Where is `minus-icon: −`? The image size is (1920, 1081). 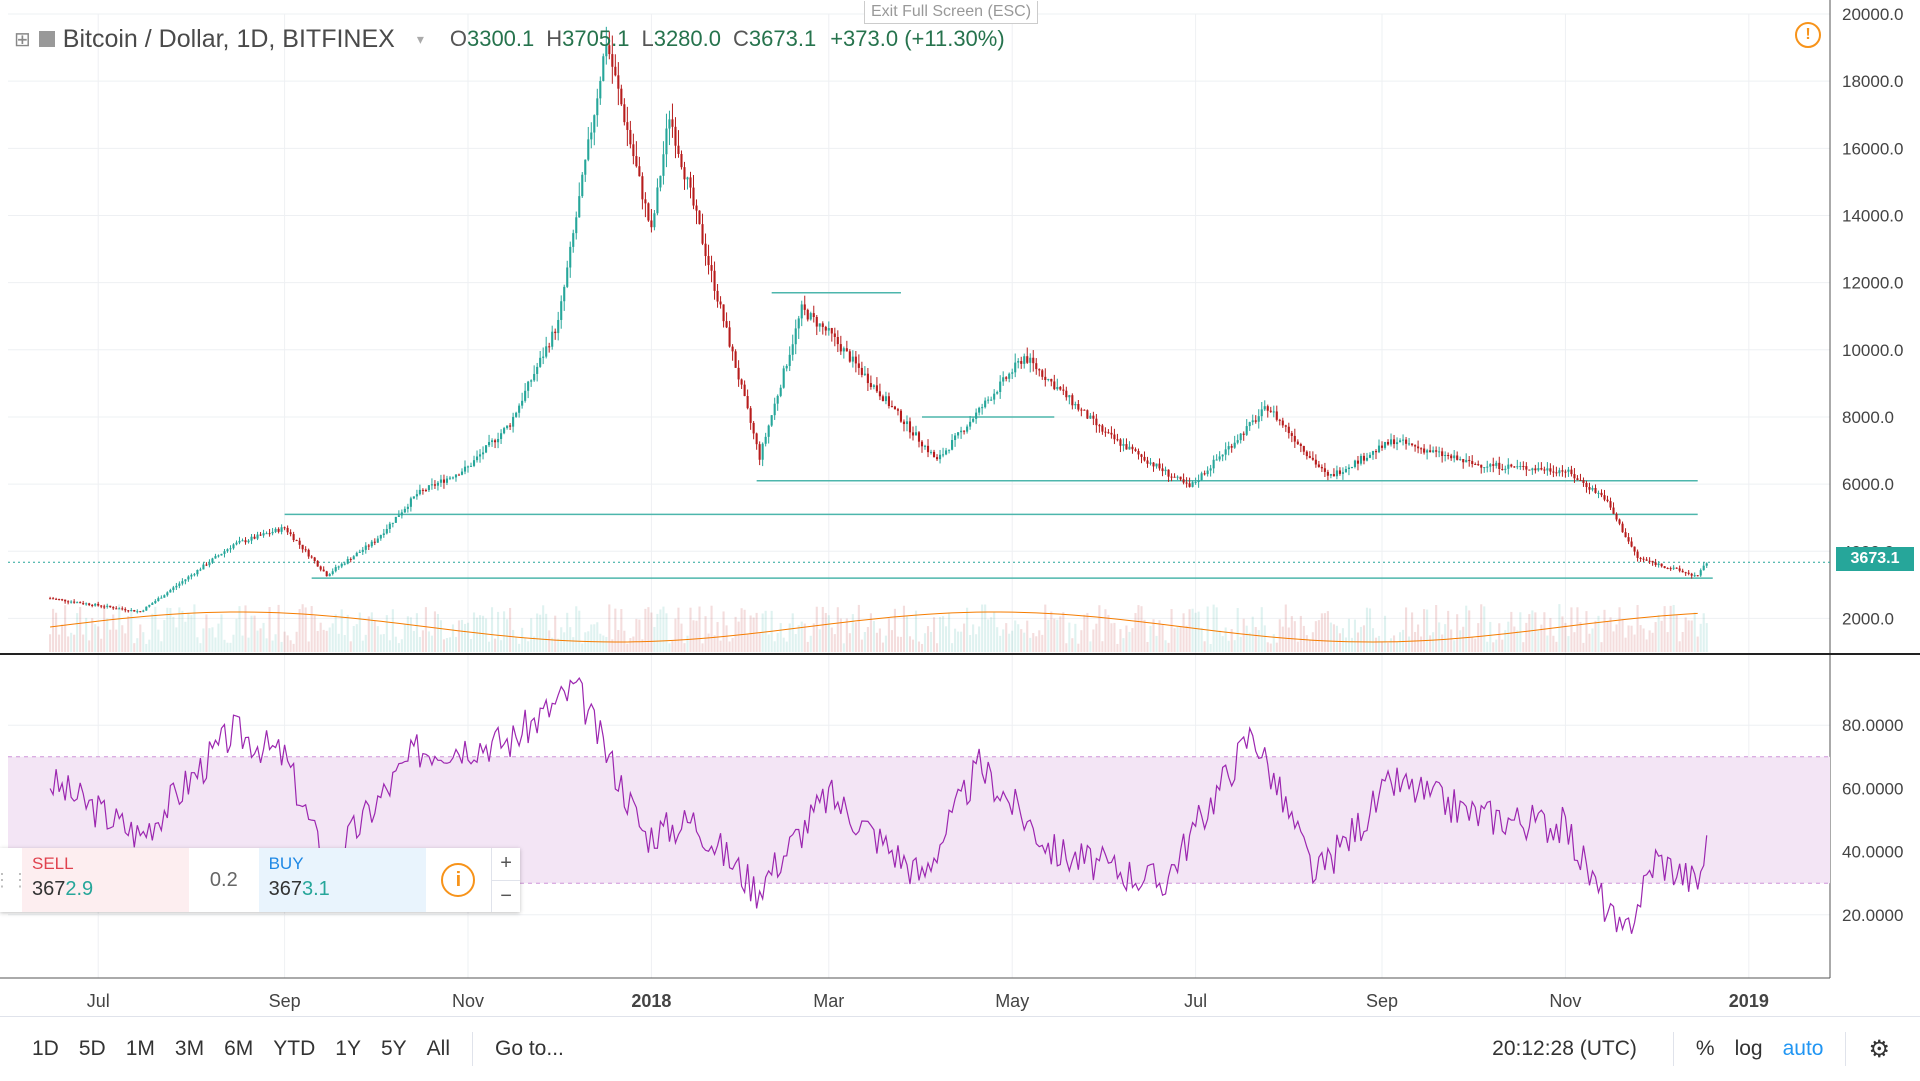 minus-icon: − is located at coordinates (506, 895).